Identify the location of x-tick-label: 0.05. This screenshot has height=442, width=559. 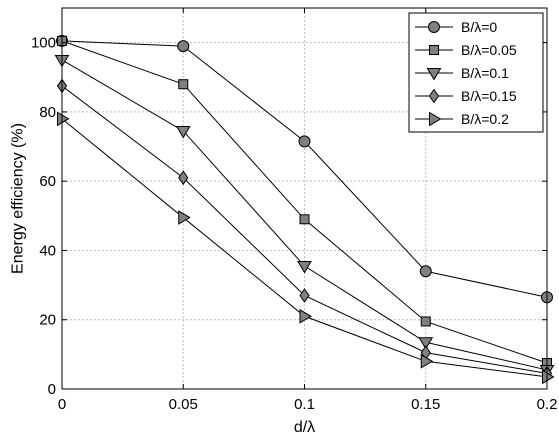
(183, 404).